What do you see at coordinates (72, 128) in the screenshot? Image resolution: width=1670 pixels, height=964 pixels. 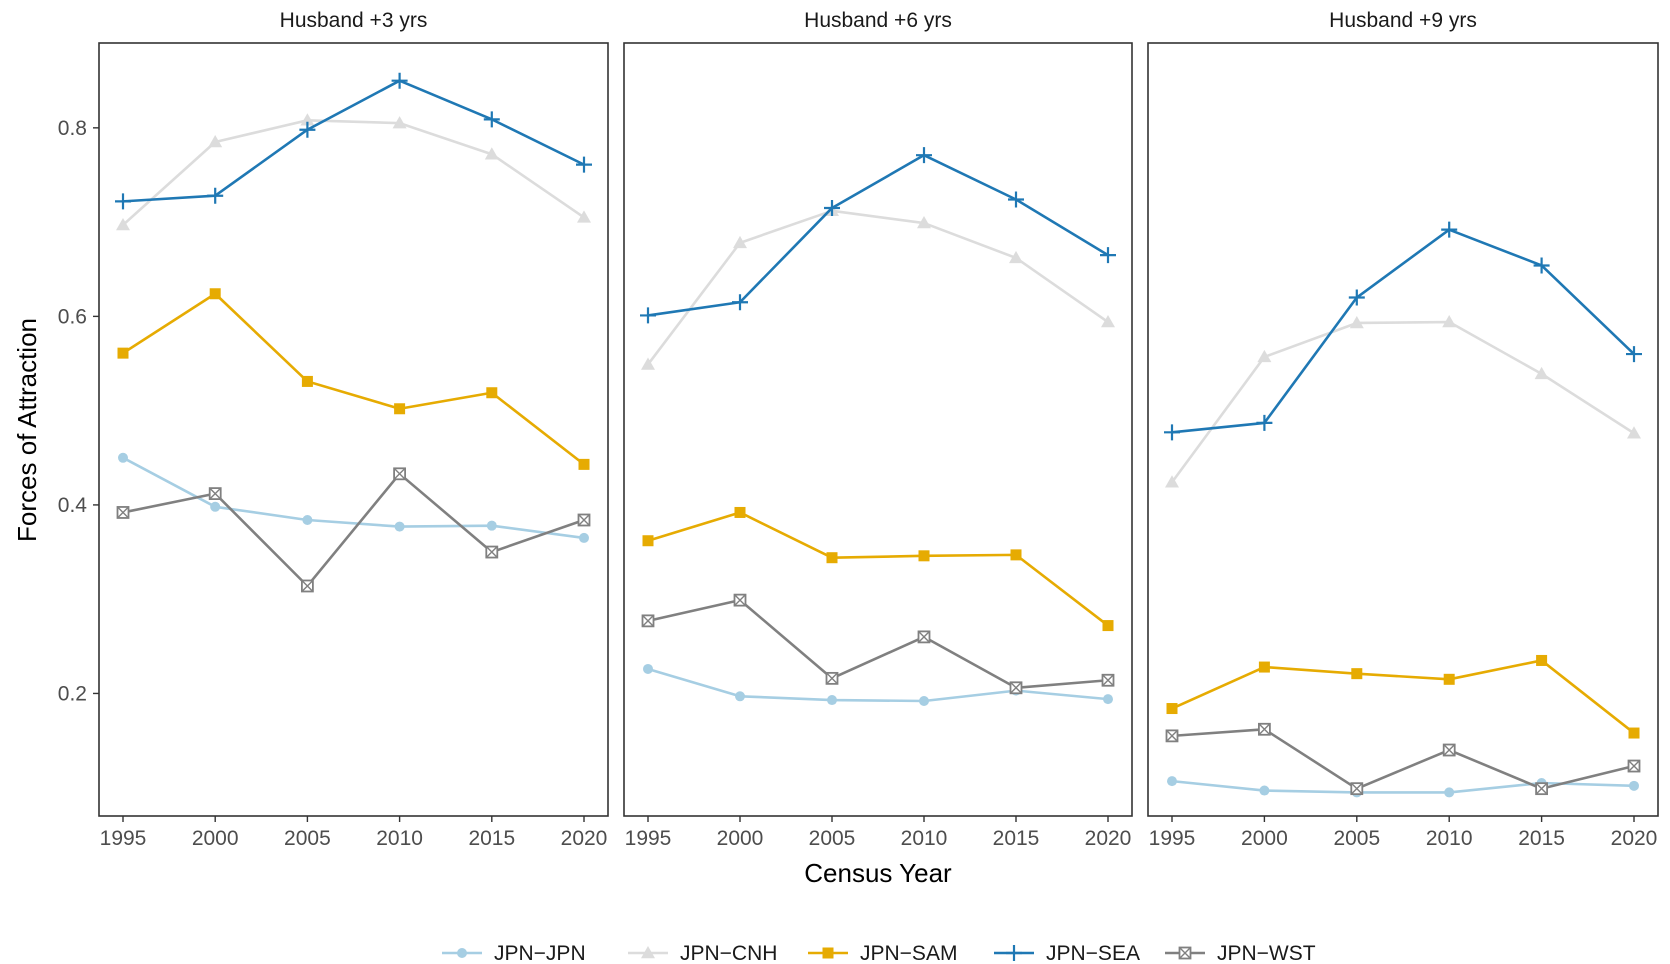 I see `y-tick-label: 0.8` at bounding box center [72, 128].